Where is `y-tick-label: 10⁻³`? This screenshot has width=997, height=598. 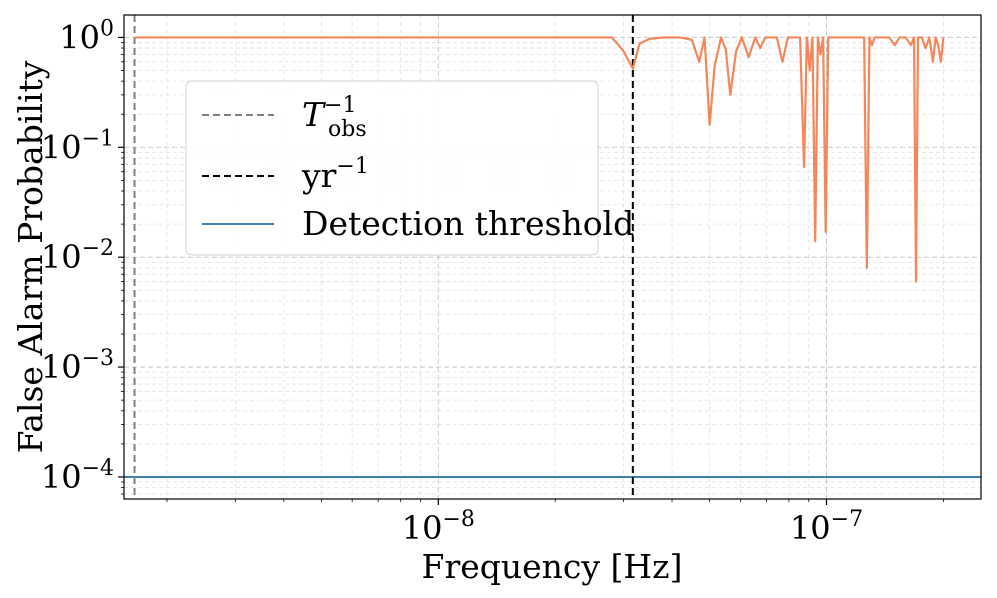 y-tick-label: 10⁻³ is located at coordinates (77, 366).